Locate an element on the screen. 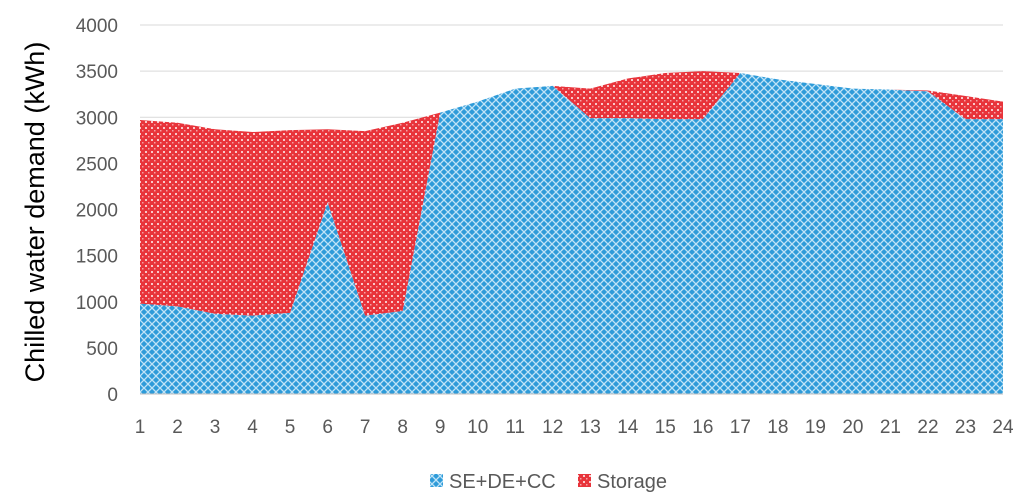  x-tick-label: 17 is located at coordinates (740, 427).